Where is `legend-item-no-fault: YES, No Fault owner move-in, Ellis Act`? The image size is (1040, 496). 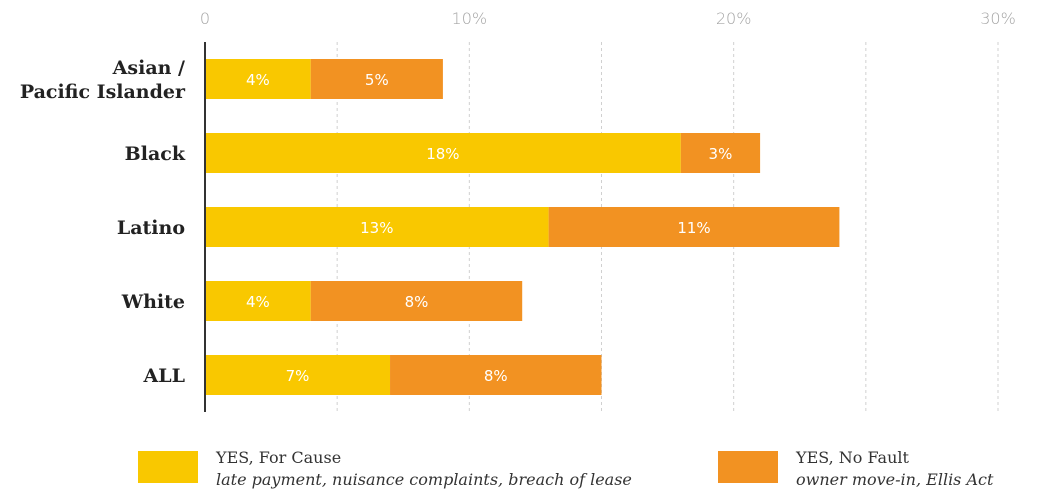 legend-item-no-fault: YES, No Fault owner move-in, Ellis Act is located at coordinates (878, 472).